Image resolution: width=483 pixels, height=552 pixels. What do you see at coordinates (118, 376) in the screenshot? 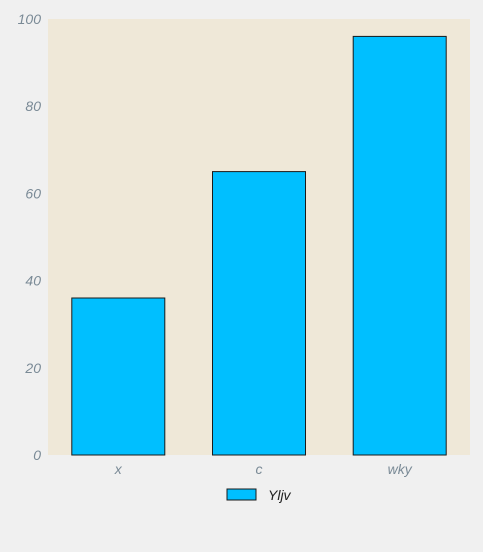
I see `bar-x` at bounding box center [118, 376].